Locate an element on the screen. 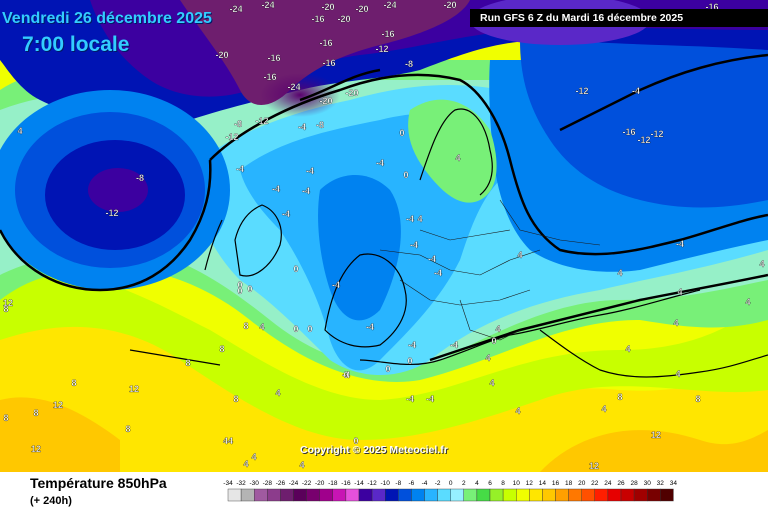 Image resolution: width=768 pixels, height=512 pixels. variable-title: Température 850hPa is located at coordinates (98, 483).